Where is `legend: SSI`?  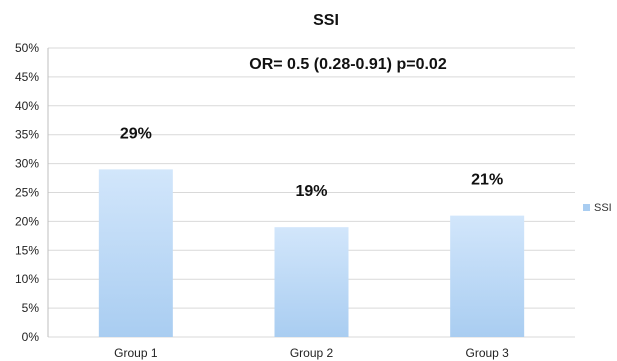 legend: SSI is located at coordinates (597, 208).